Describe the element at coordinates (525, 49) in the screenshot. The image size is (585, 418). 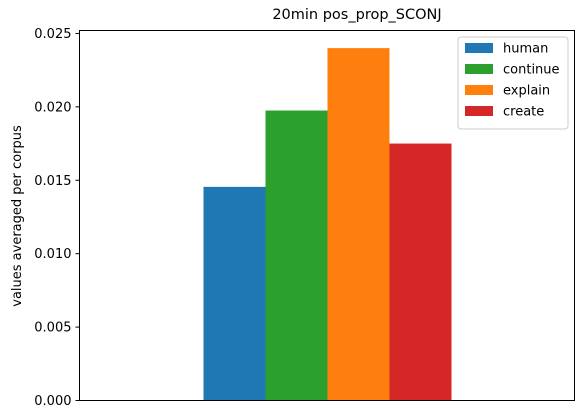
I see `legend-label-human: human` at that location.